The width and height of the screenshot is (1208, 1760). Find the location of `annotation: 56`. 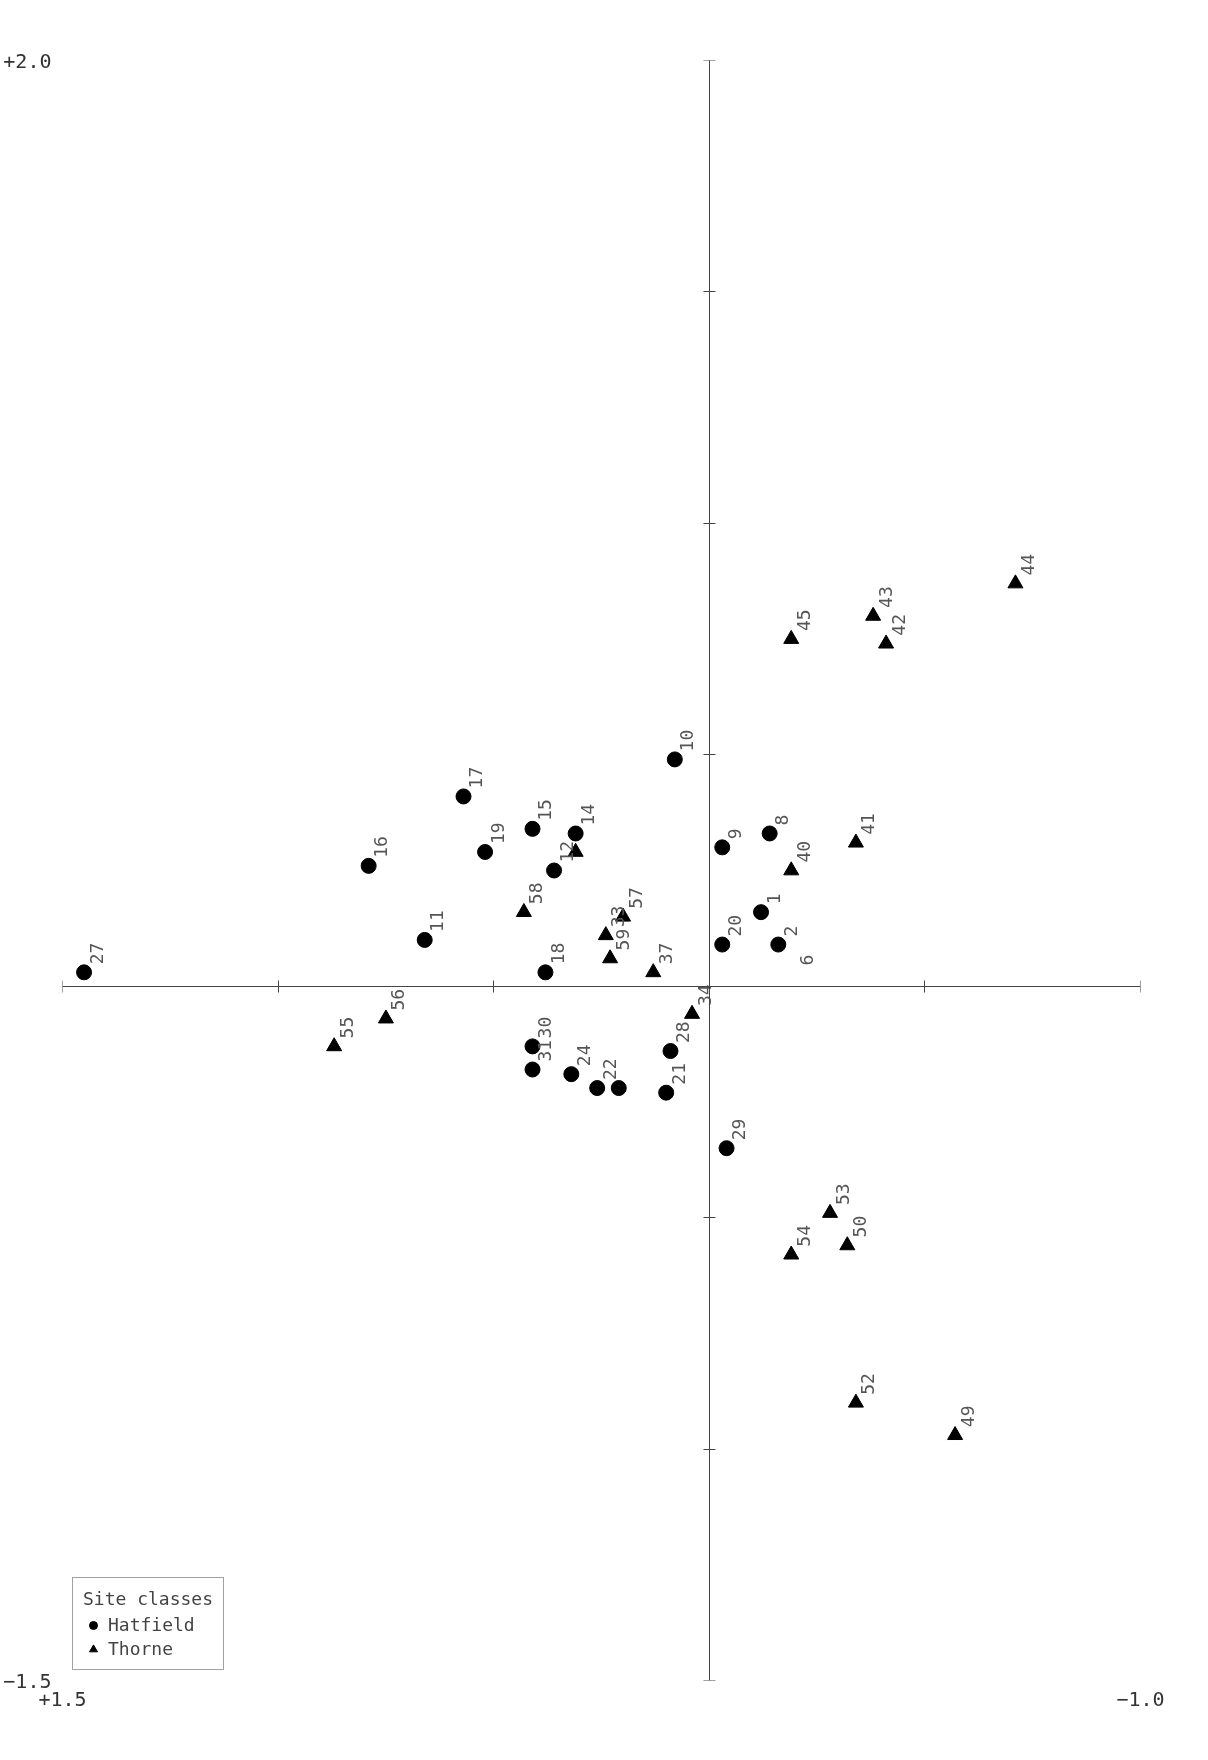

annotation: 56 is located at coordinates (398, 999).